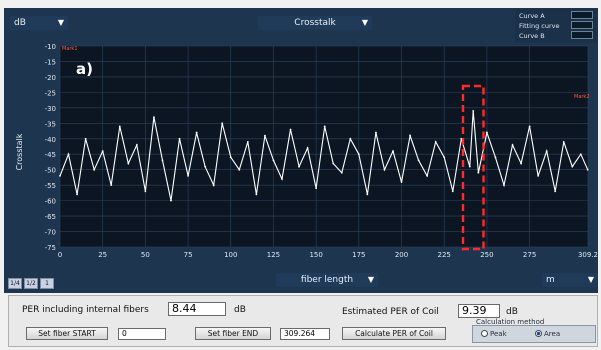  Describe the element at coordinates (529, 255) in the screenshot. I see `x-tick-label: 275` at that location.